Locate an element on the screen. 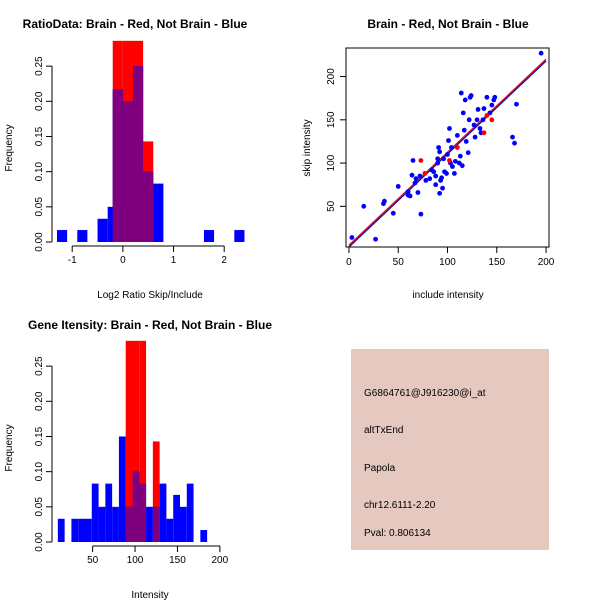 The image size is (600, 605). ratio-histogram-bars is located at coordinates (151, 141).